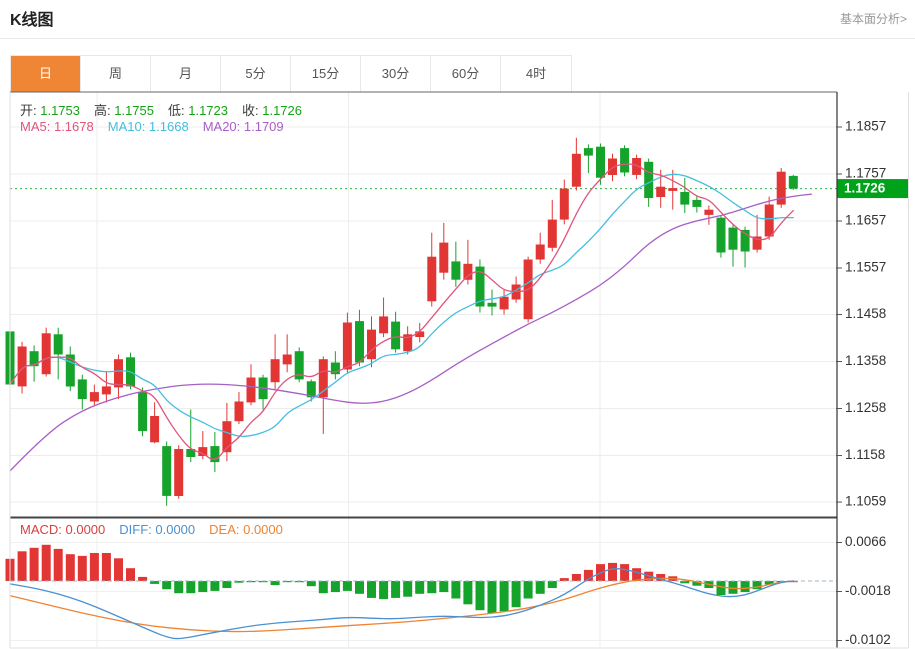  Describe the element at coordinates (865, 188) in the screenshot. I see `current-price-tag-label: 1.1726` at that location.